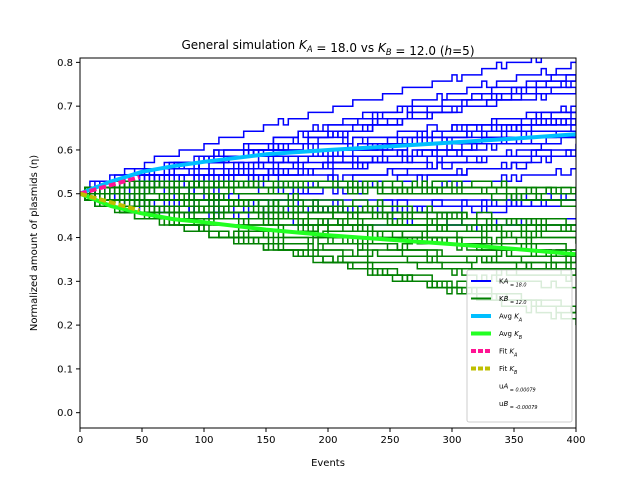 This screenshot has width=640, height=480. I want to click on y-tick-label: 0.3, so click(65, 282).